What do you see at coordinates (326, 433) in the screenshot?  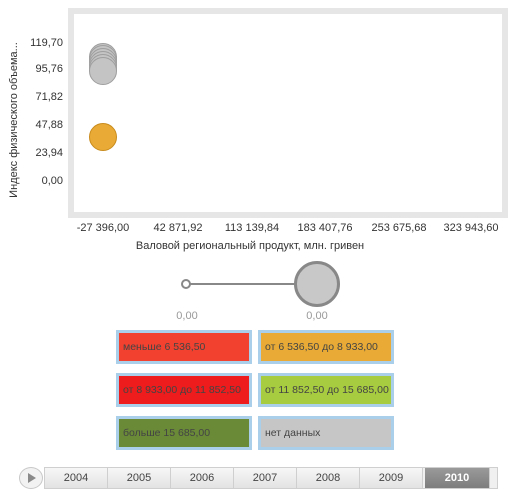 I see `legend-item-no-data: нет данных` at bounding box center [326, 433].